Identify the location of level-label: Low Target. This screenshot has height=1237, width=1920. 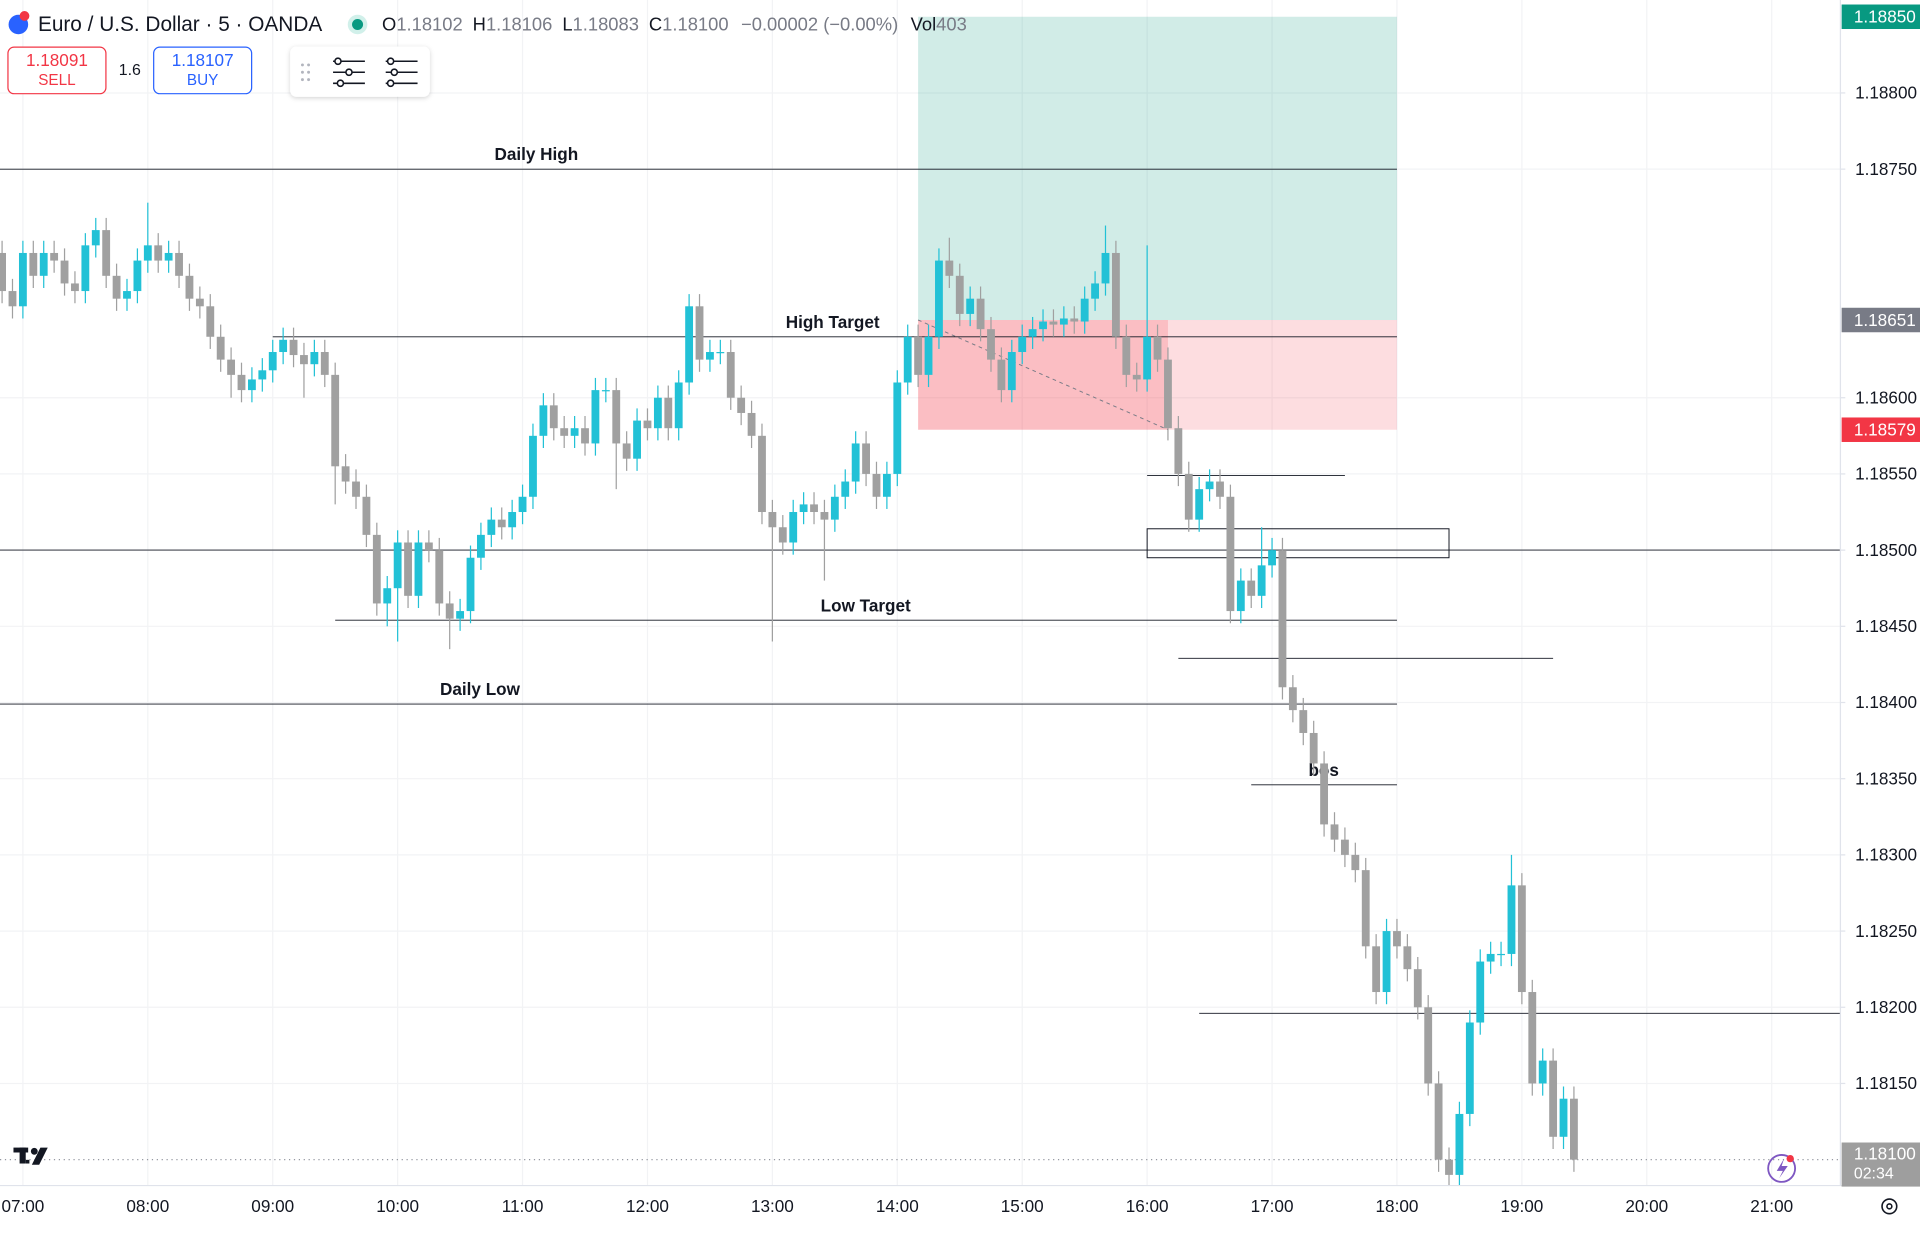
(866, 605).